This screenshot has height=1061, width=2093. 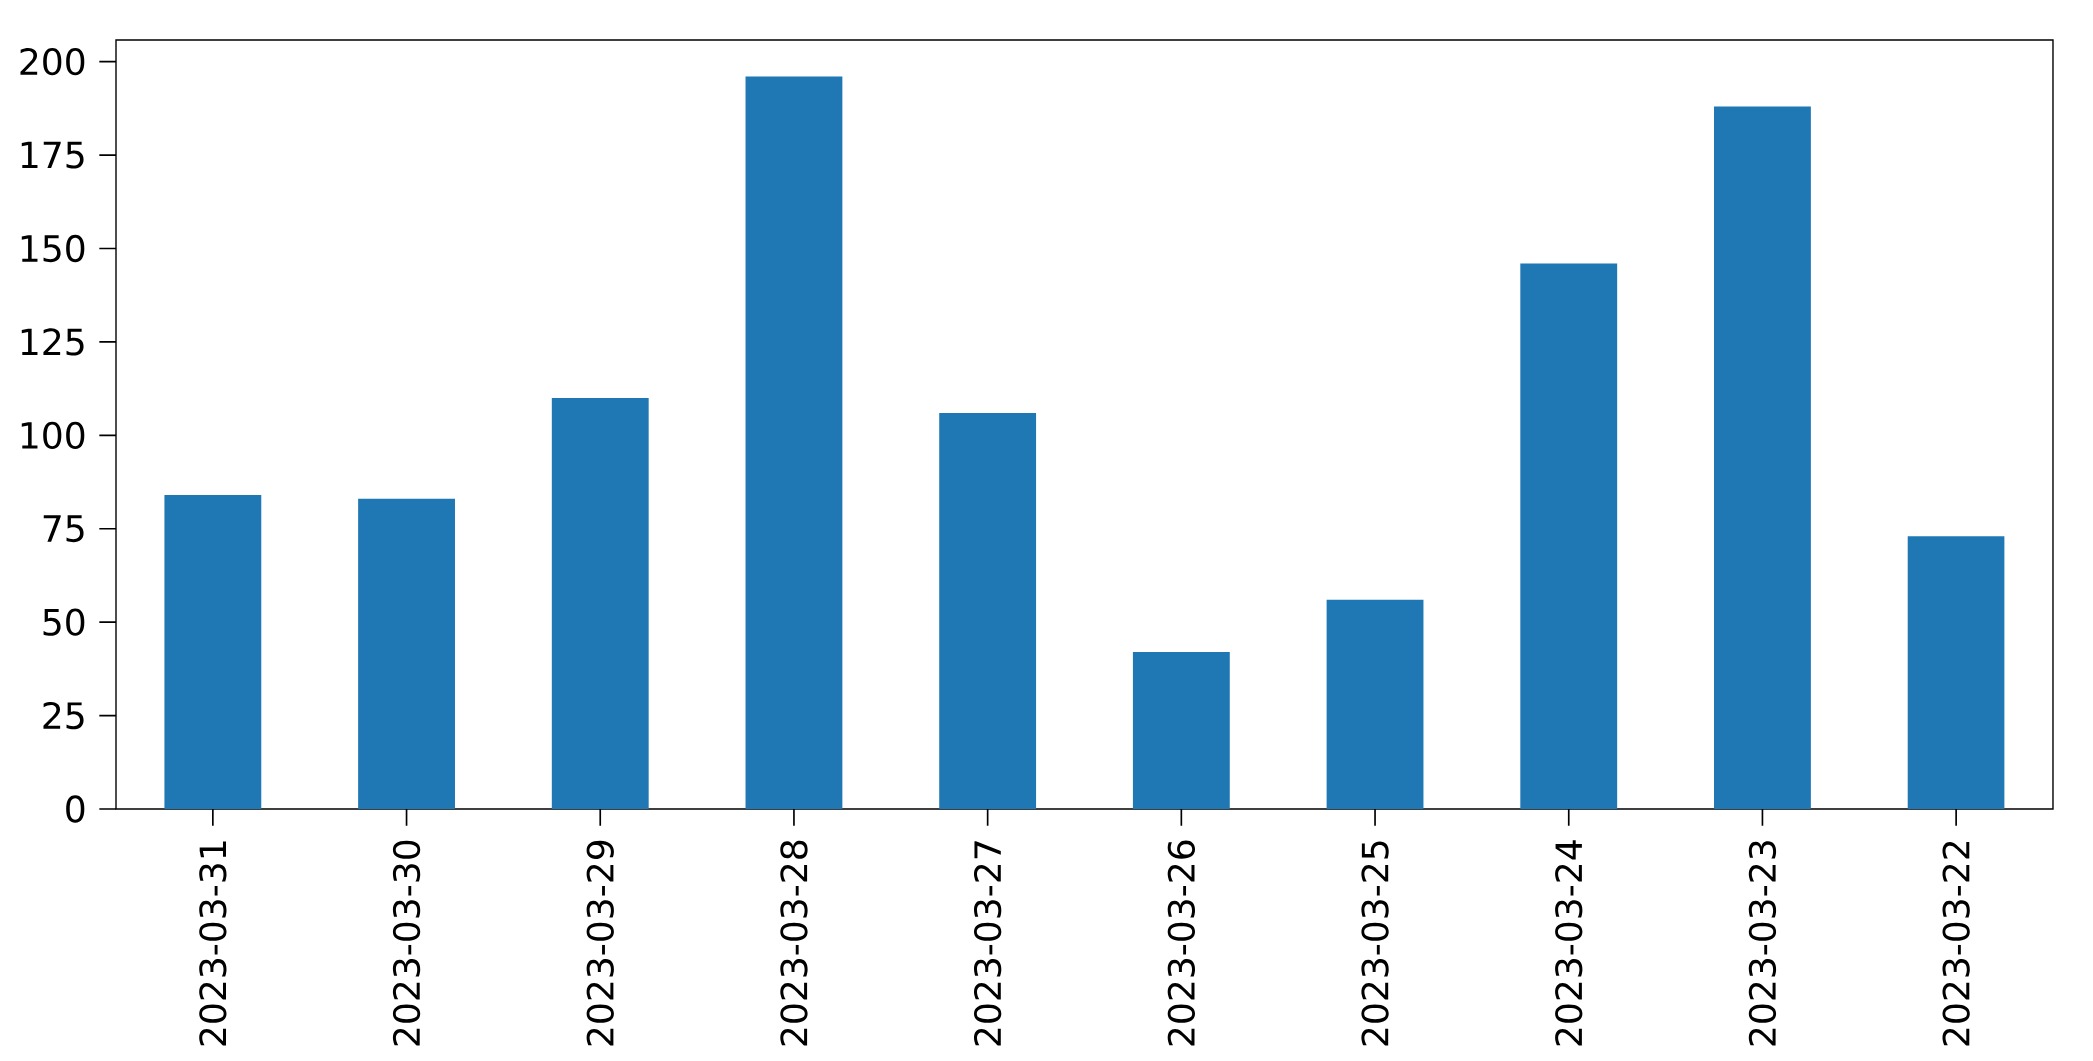 What do you see at coordinates (52, 62) in the screenshot?
I see `y-tick-label: 200` at bounding box center [52, 62].